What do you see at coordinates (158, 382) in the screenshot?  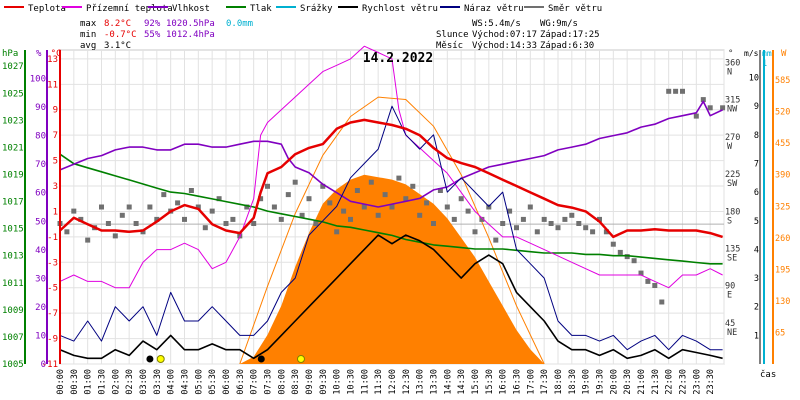 I see `x-tick-label: 03:30` at bounding box center [158, 382].